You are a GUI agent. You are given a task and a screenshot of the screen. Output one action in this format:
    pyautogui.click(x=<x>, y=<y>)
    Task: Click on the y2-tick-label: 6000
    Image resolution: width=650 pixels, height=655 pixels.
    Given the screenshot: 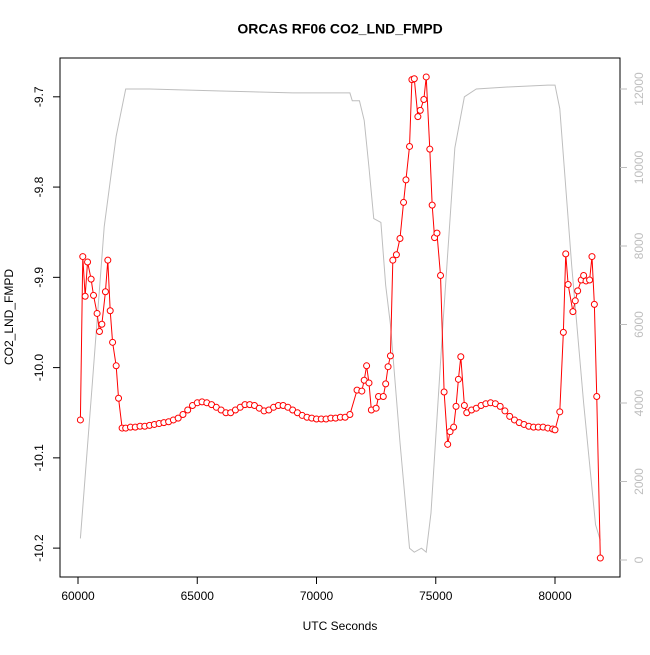 What is the action you would take?
    pyautogui.click(x=639, y=324)
    